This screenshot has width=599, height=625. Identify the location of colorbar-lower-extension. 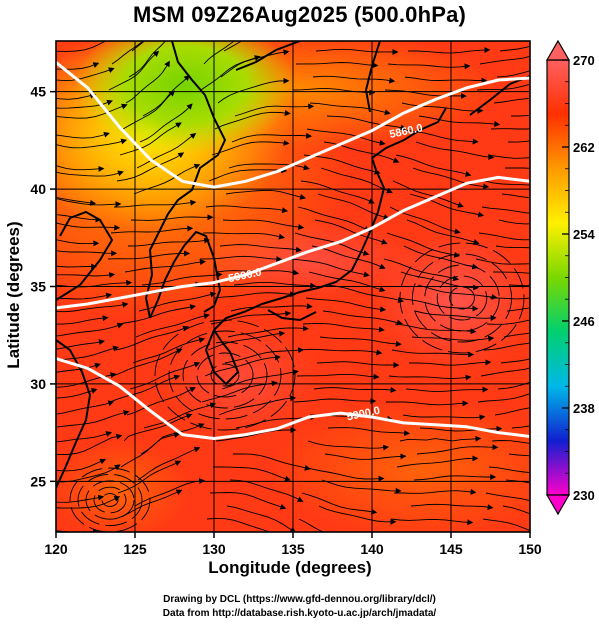
(558, 505).